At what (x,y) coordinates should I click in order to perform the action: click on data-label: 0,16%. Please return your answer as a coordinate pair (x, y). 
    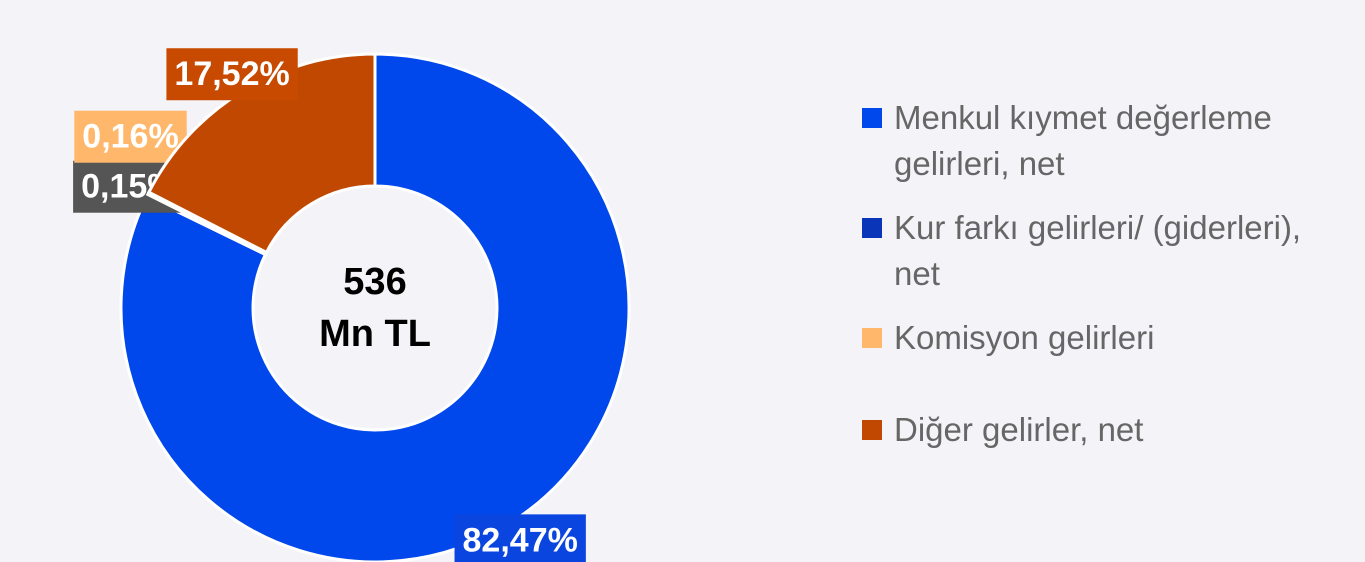
    Looking at the image, I should click on (130, 136).